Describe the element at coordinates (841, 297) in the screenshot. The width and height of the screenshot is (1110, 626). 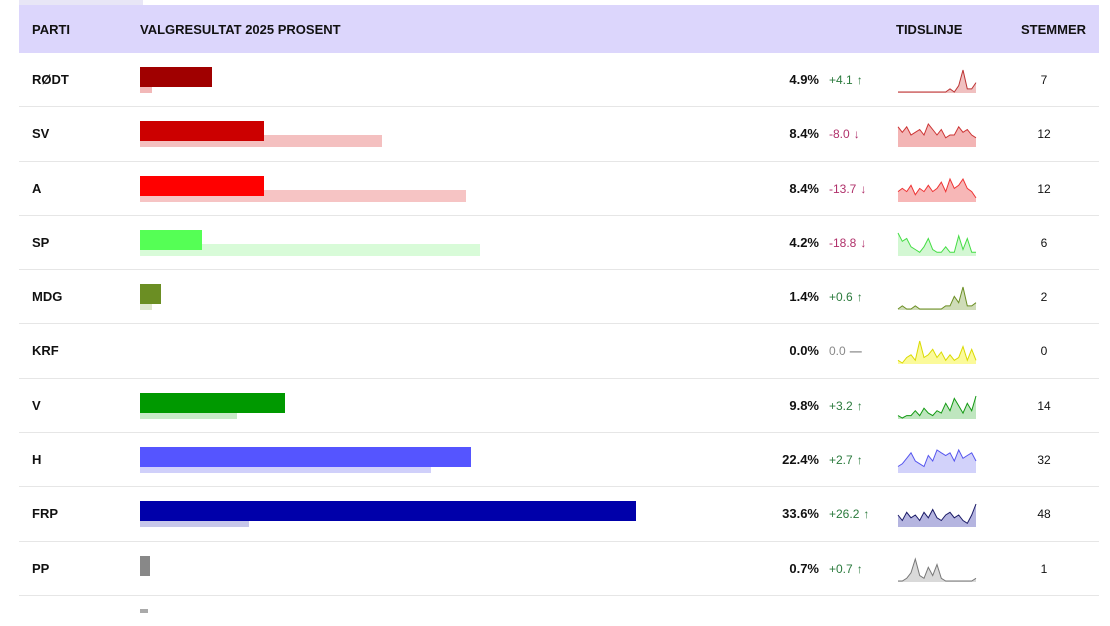
I see `change-text: +0.6` at that location.